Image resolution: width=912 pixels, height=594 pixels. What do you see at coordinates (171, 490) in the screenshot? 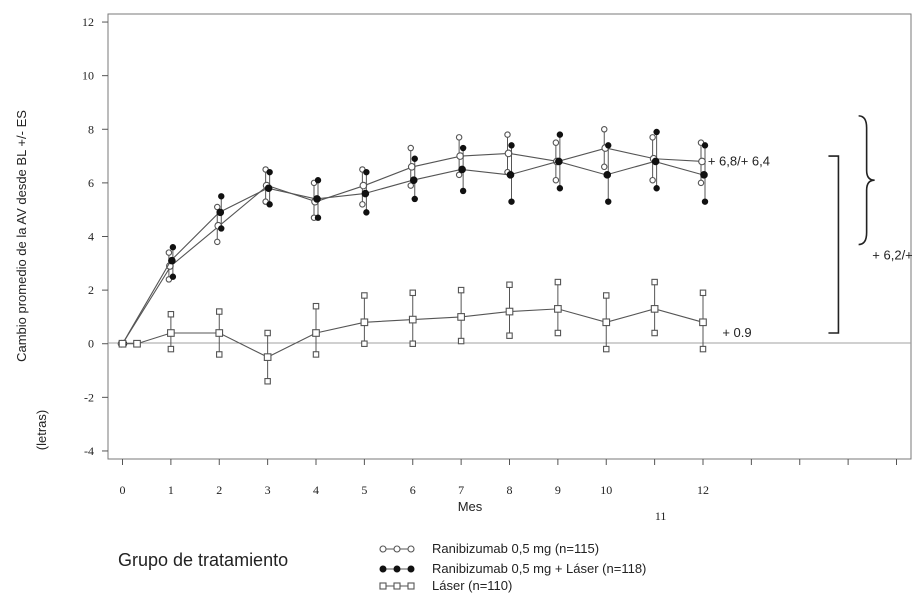
I see `x-tick-label: 1` at bounding box center [171, 490].